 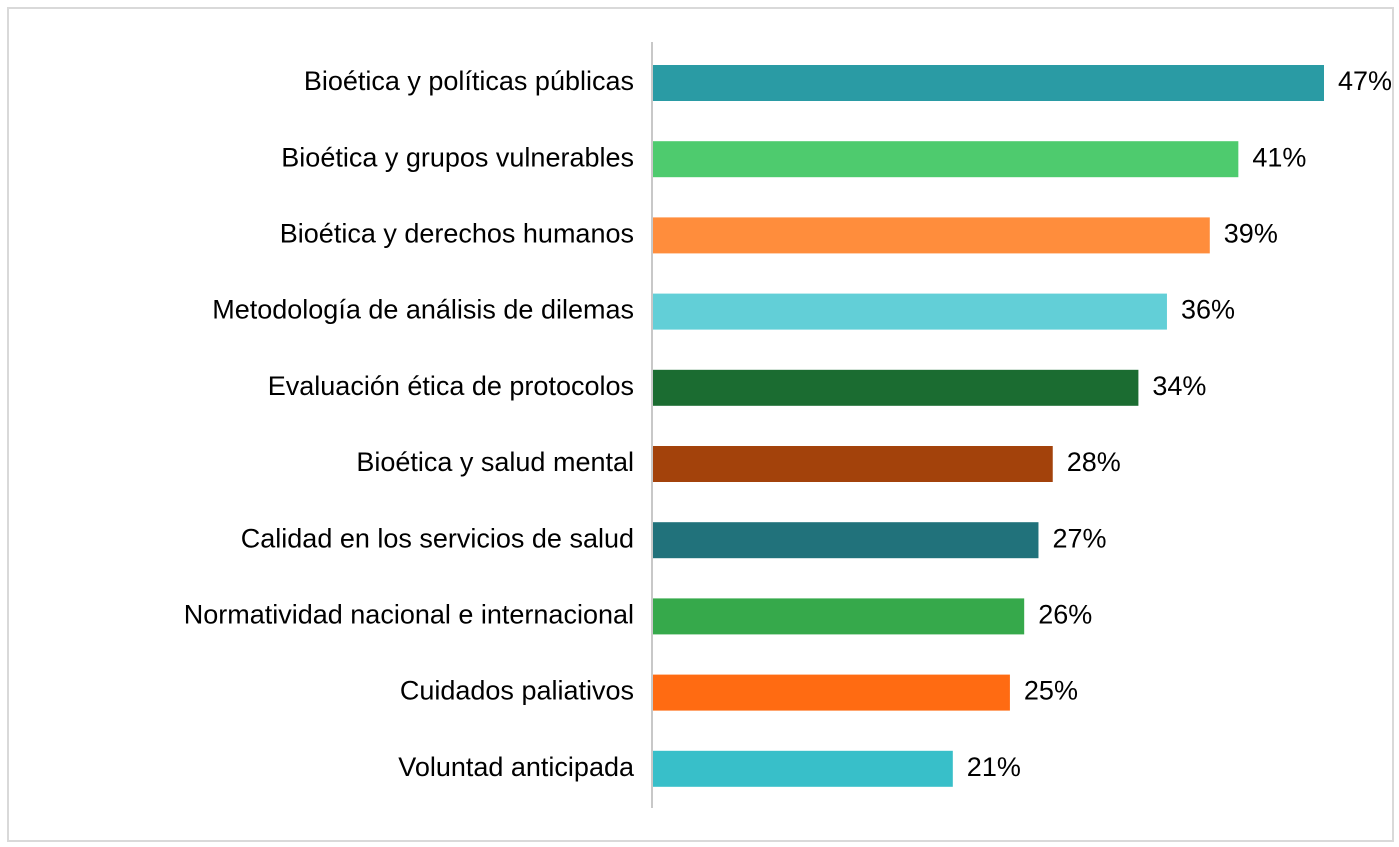 I want to click on category-label: Bioética y grupos vulnerables, so click(x=457, y=157).